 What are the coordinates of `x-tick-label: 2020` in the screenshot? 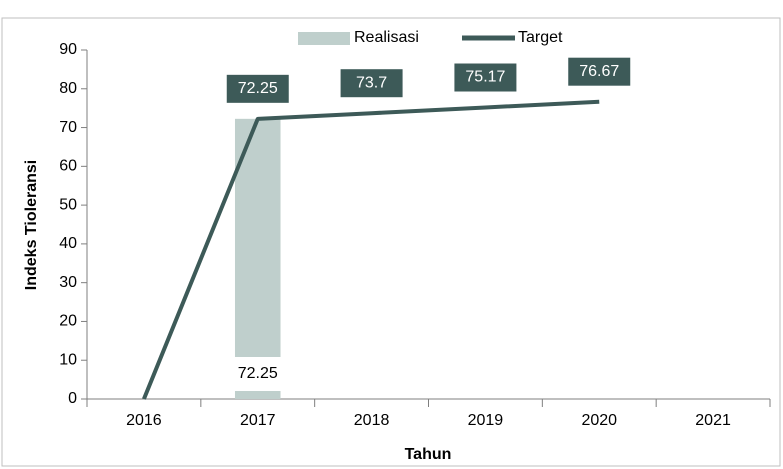 It's located at (599, 420).